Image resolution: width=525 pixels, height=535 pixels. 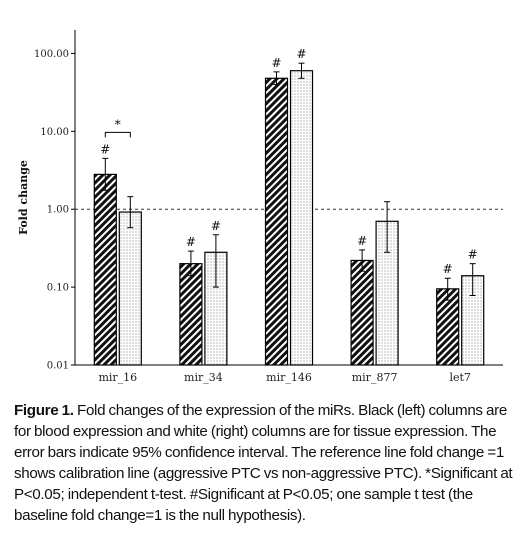 What do you see at coordinates (375, 377) in the screenshot?
I see `x-tick-label: mir_877` at bounding box center [375, 377].